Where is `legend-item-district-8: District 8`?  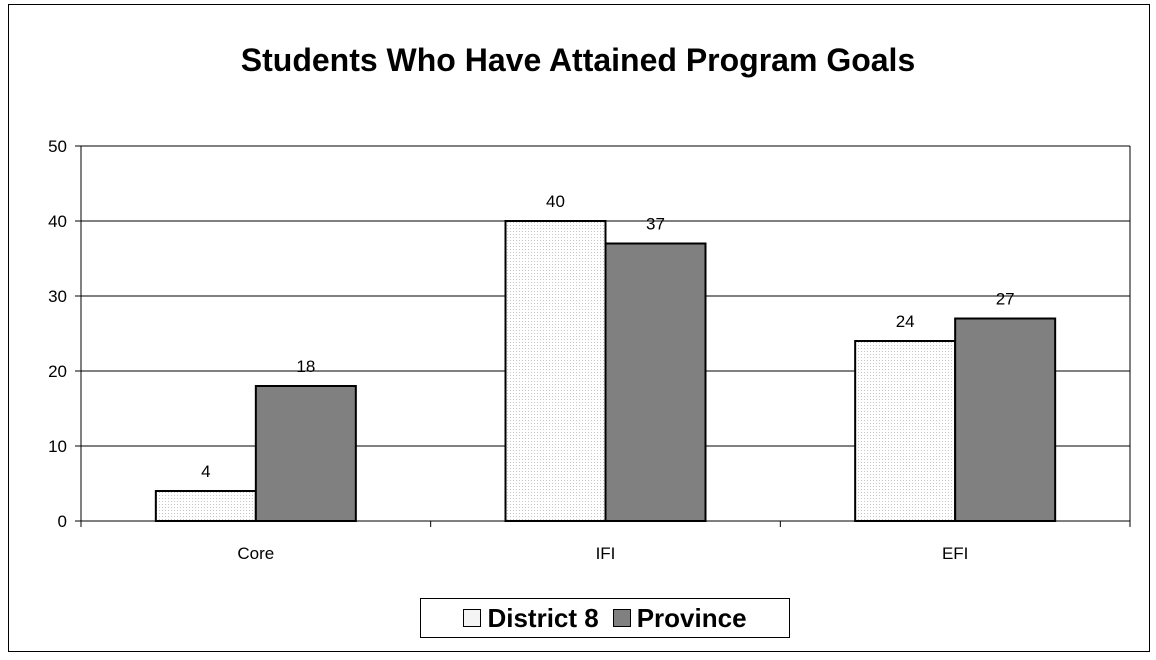
legend-item-district-8: District 8 is located at coordinates (531, 618).